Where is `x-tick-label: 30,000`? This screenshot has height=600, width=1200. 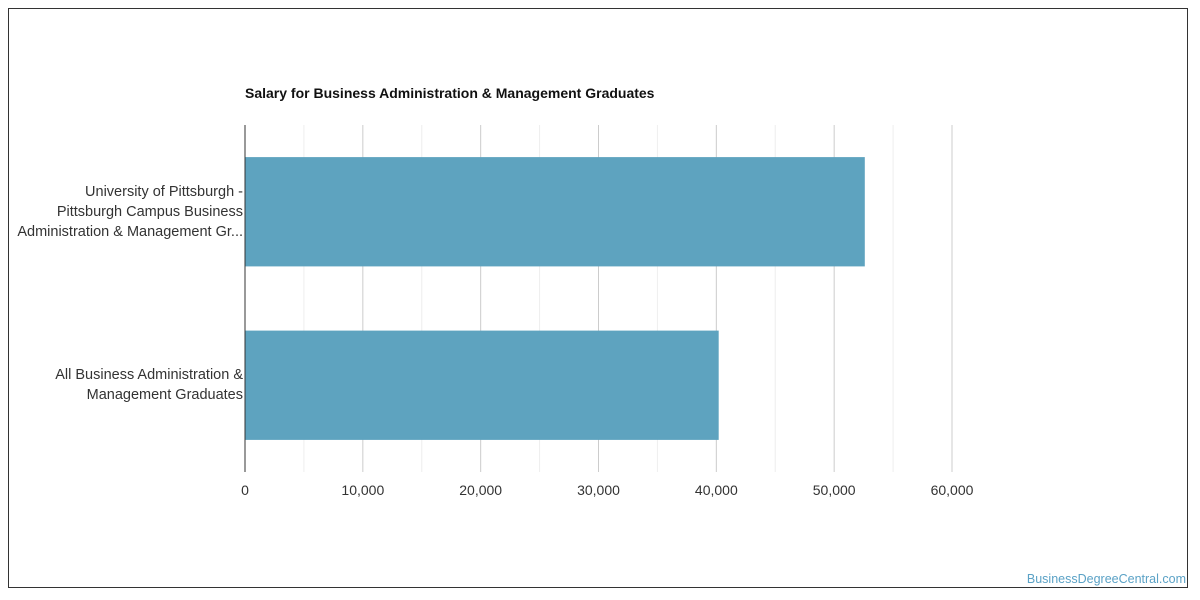
x-tick-label: 30,000 is located at coordinates (598, 490).